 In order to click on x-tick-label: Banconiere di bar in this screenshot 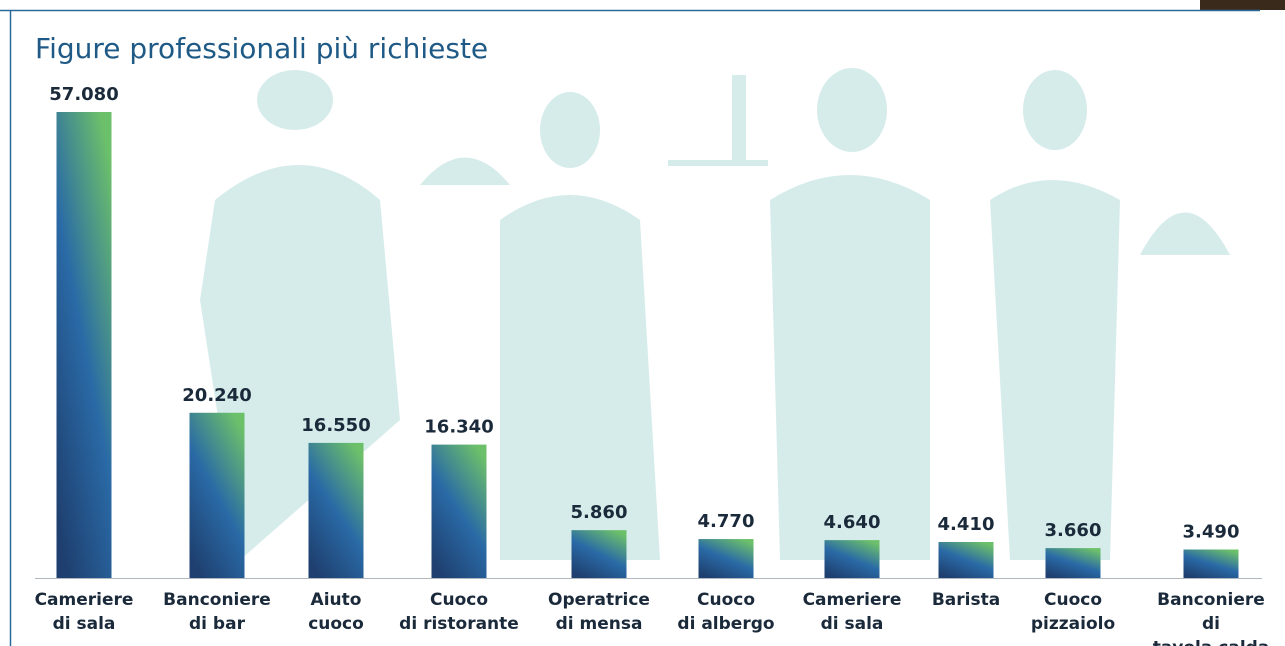, I will do `click(217, 612)`.